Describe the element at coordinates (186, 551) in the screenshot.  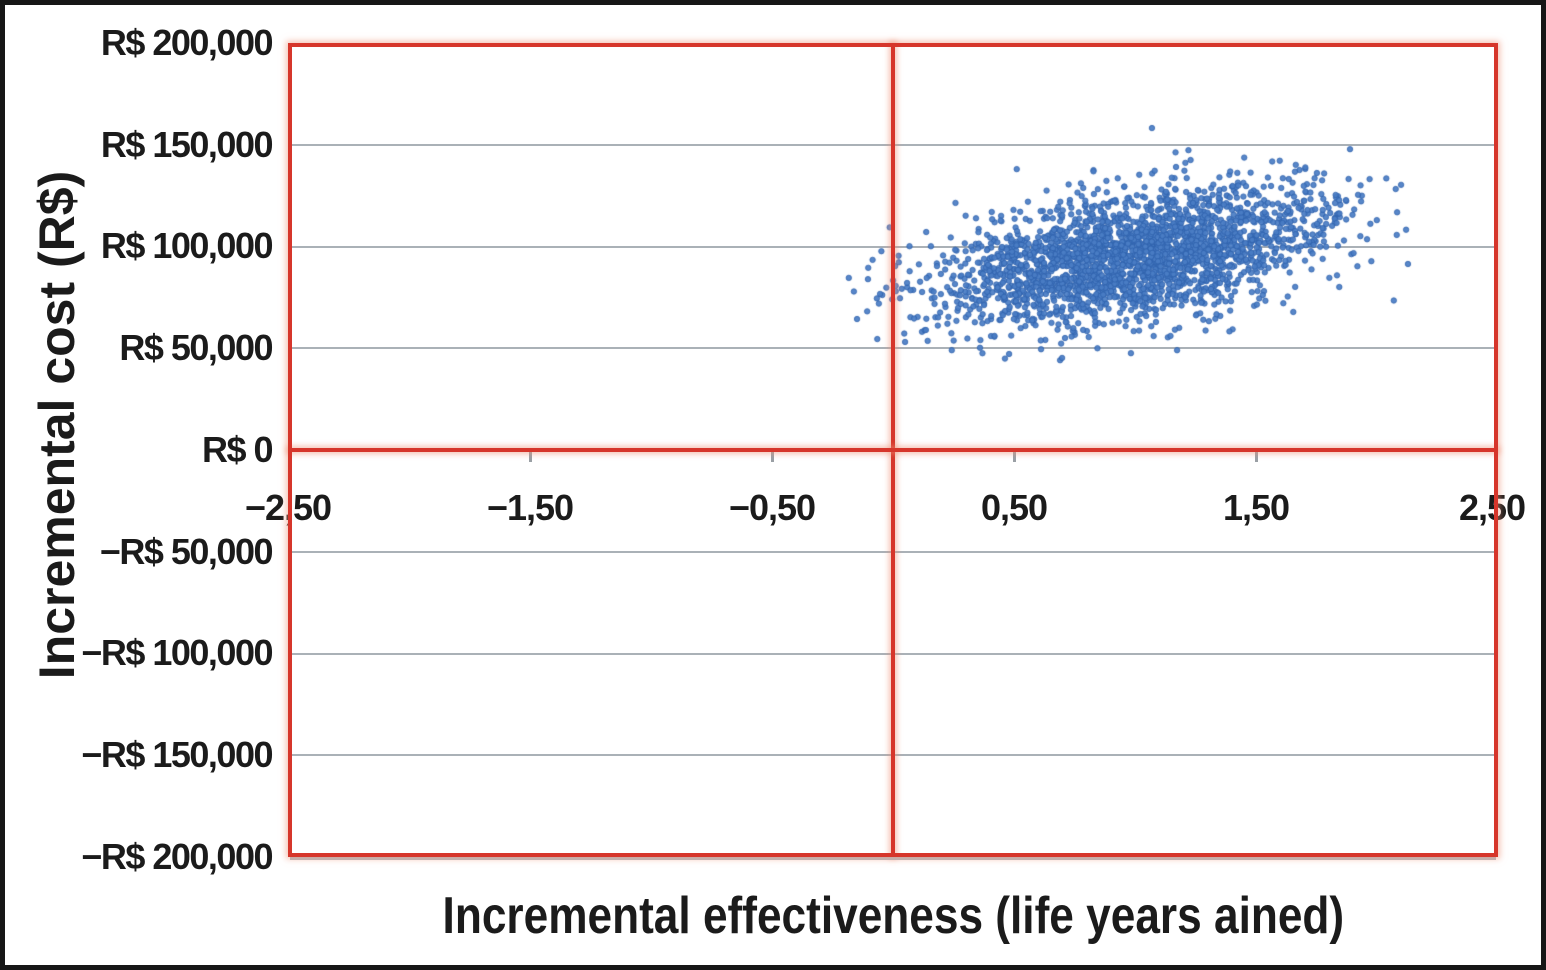
I see `y-tick-label: −R$ 50,000` at that location.